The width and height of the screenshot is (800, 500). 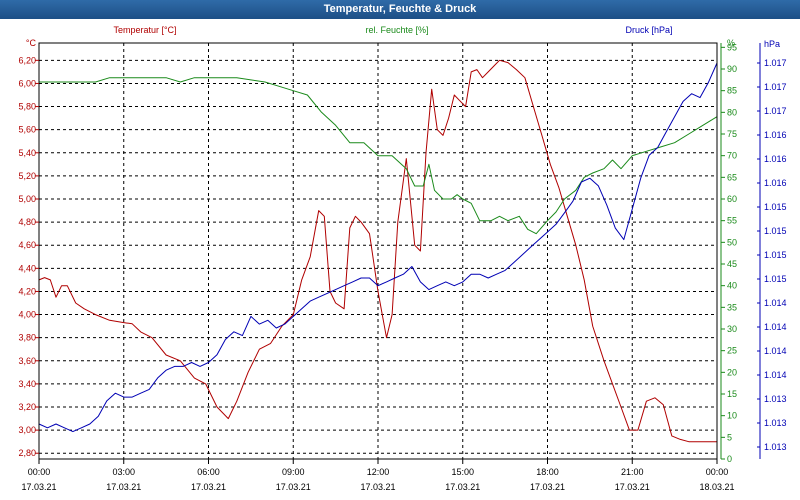 I want to click on temperature-axis-title: Temperatur [°C], so click(x=144, y=30).